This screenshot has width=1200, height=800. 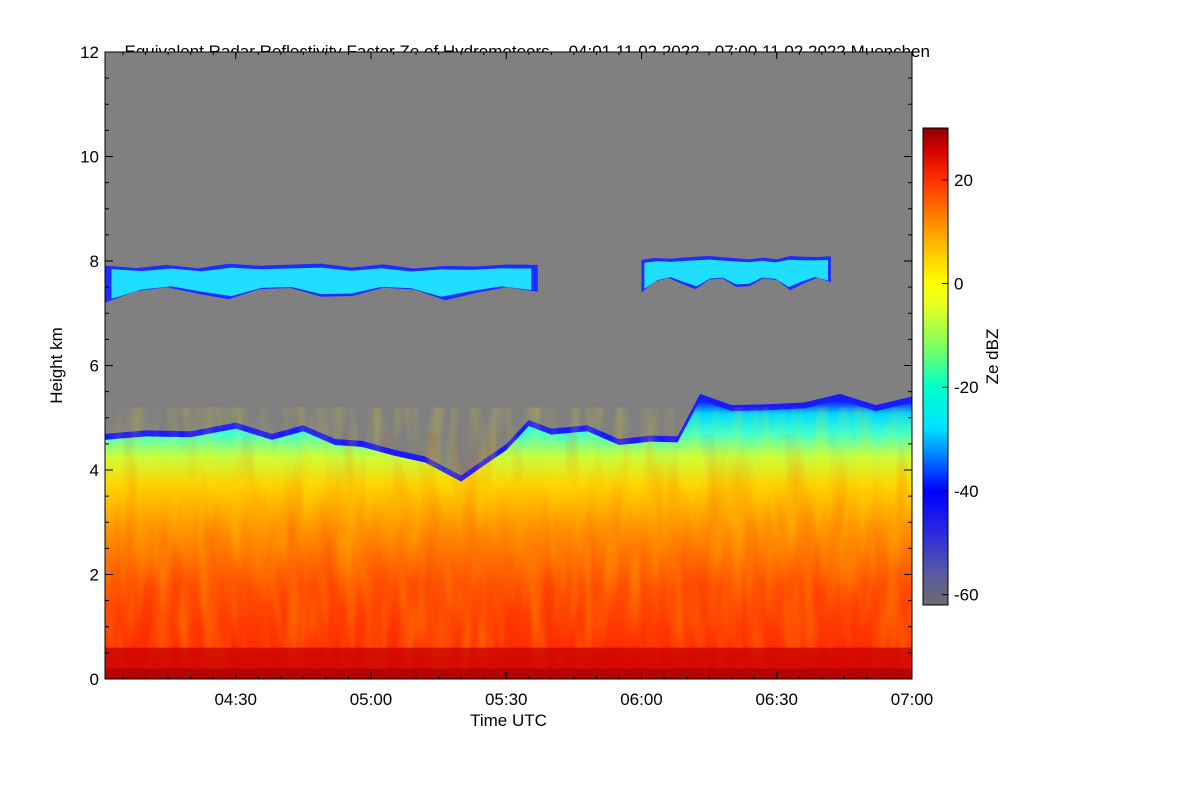 I want to click on y-tick-label: 8, so click(x=94, y=261).